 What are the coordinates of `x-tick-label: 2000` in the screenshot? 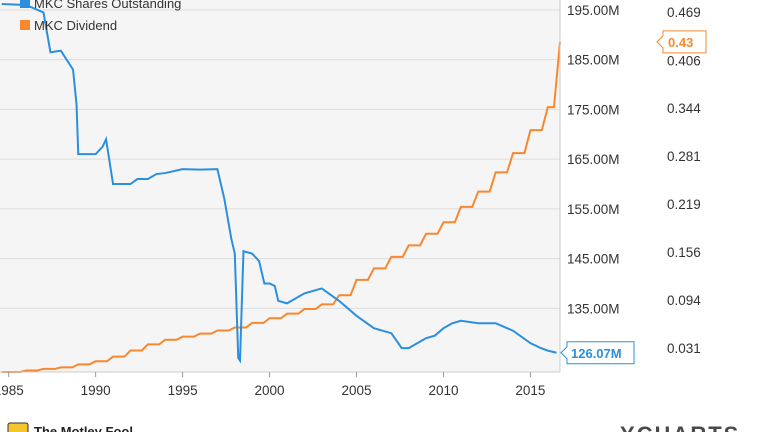 It's located at (270, 390).